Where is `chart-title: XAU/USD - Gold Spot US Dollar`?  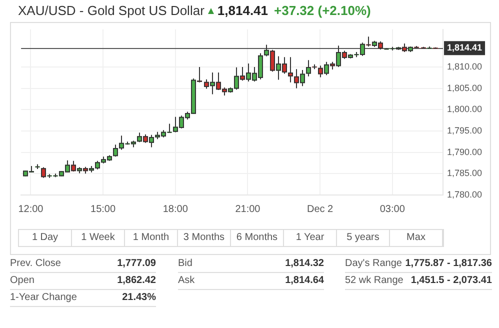 chart-title: XAU/USD - Gold Spot US Dollar is located at coordinates (111, 10).